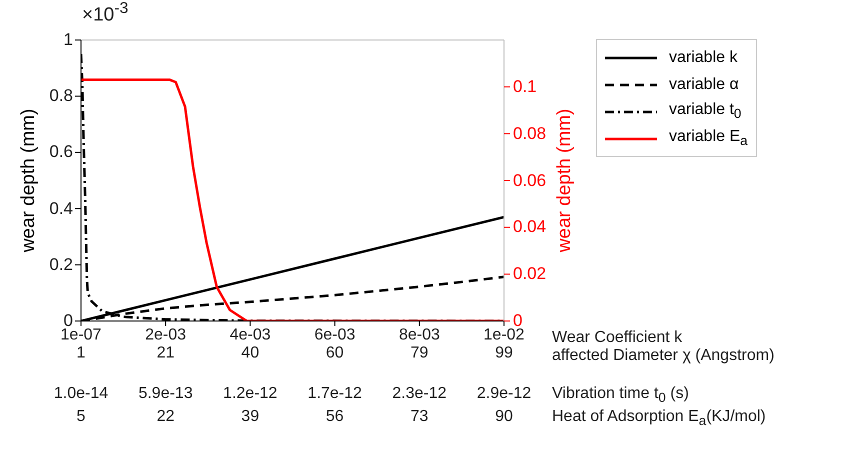 The width and height of the screenshot is (862, 457). What do you see at coordinates (335, 417) in the screenshot?
I see `text: 56` at bounding box center [335, 417].